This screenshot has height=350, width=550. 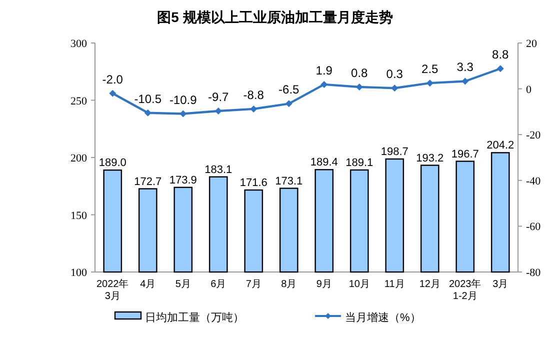 What do you see at coordinates (112, 163) in the screenshot?
I see `data-label: 189.0` at bounding box center [112, 163].